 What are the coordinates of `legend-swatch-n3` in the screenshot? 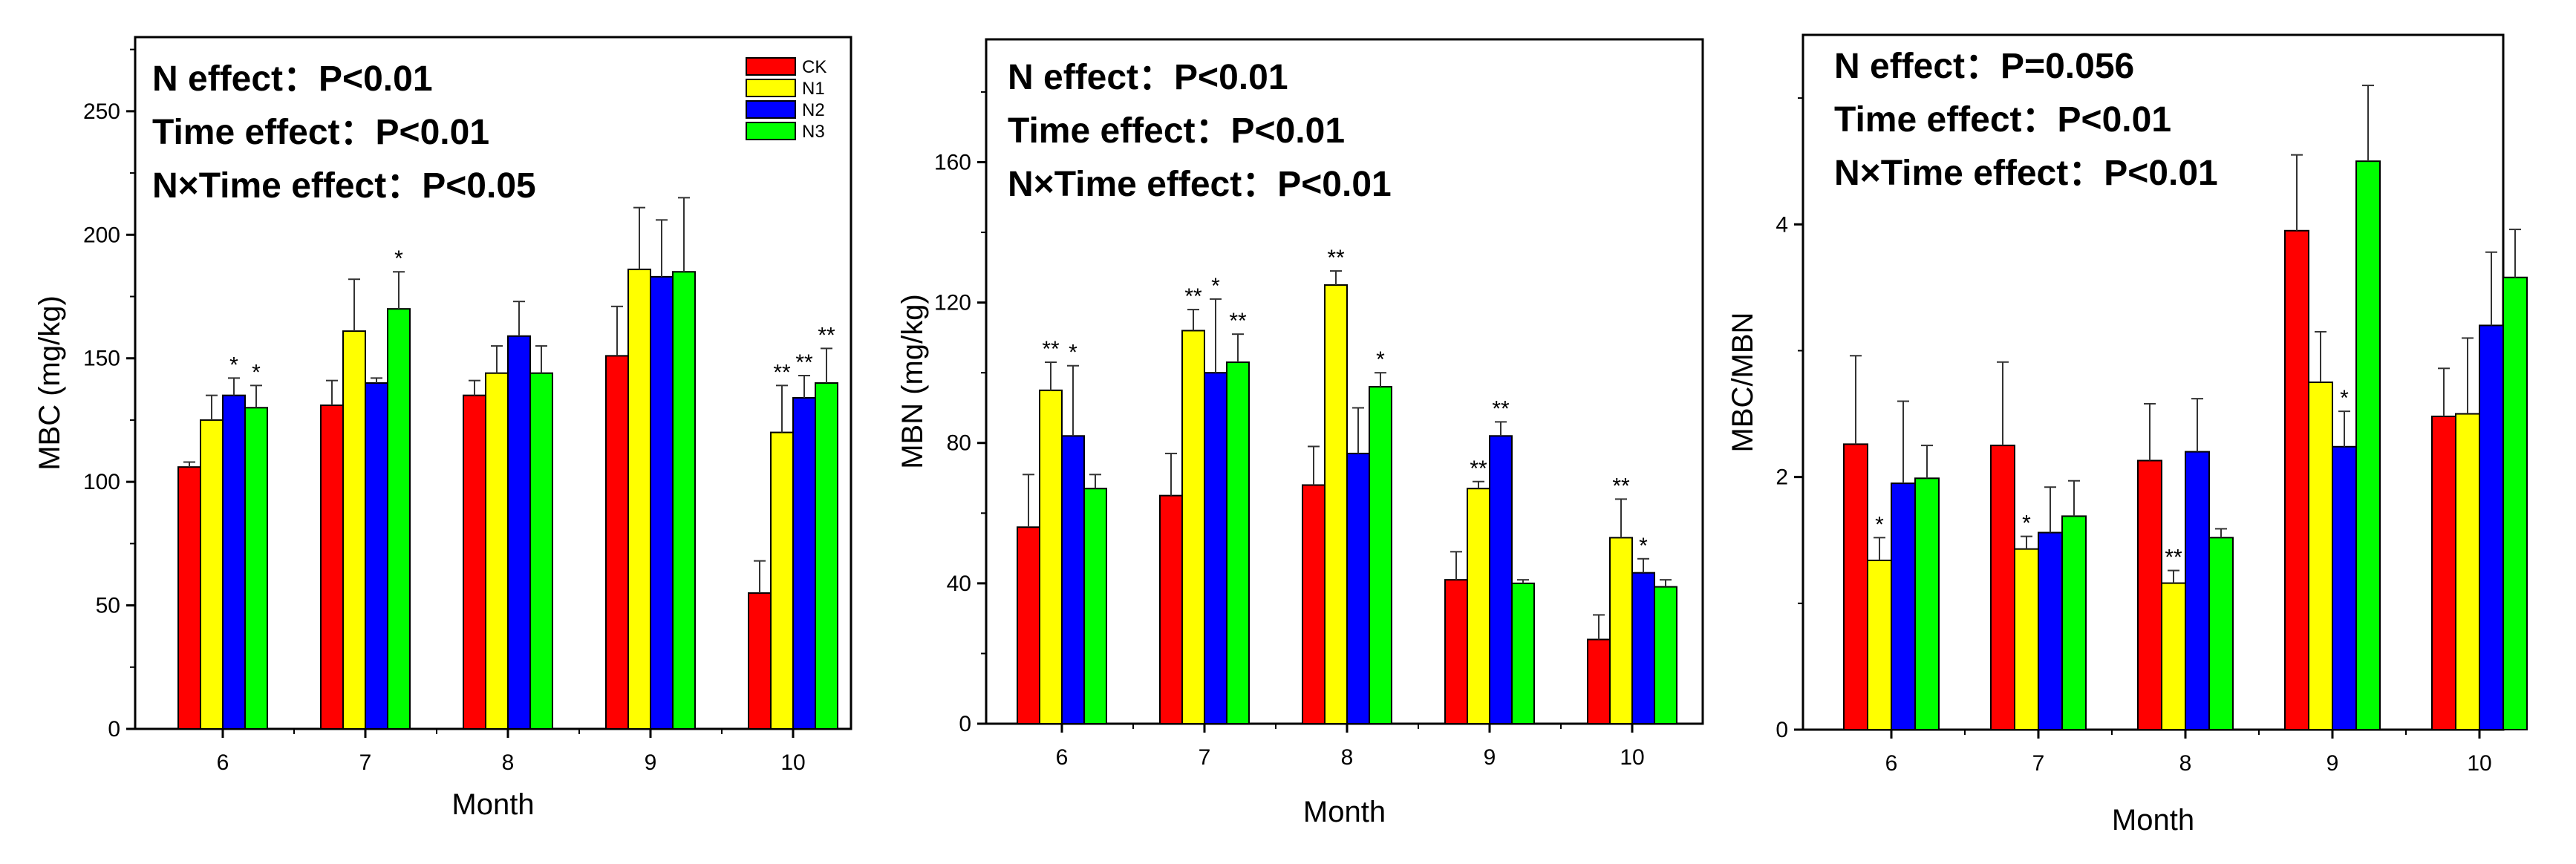 It's located at (771, 131).